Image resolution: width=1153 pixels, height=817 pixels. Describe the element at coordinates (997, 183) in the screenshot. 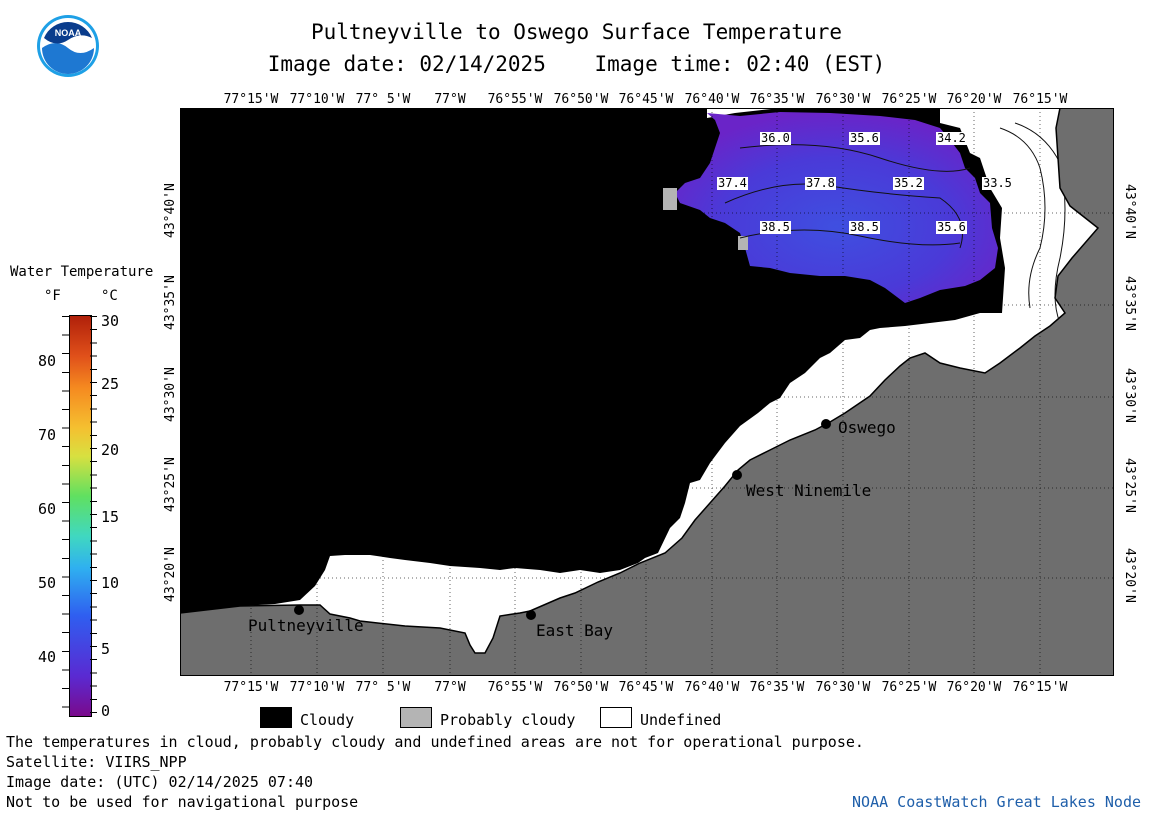

I see `temperature-label: 33.5` at that location.